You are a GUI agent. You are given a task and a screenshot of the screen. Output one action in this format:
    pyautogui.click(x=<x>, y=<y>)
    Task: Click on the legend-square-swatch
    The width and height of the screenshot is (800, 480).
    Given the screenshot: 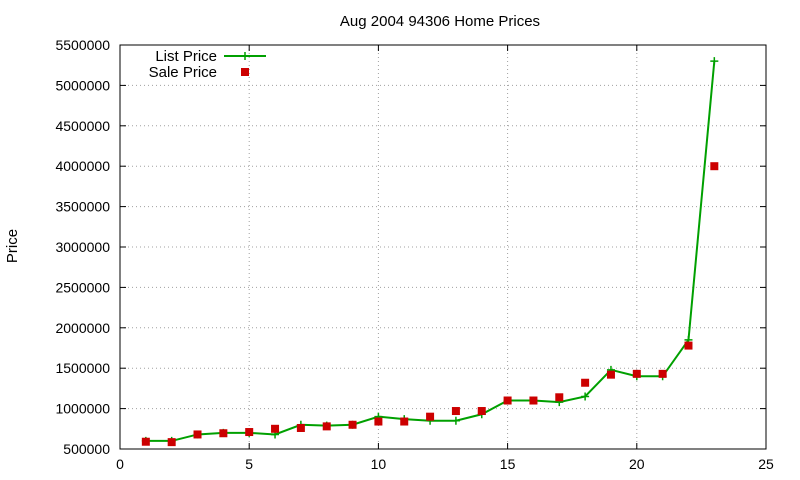 What is the action you would take?
    pyautogui.click(x=245, y=72)
    